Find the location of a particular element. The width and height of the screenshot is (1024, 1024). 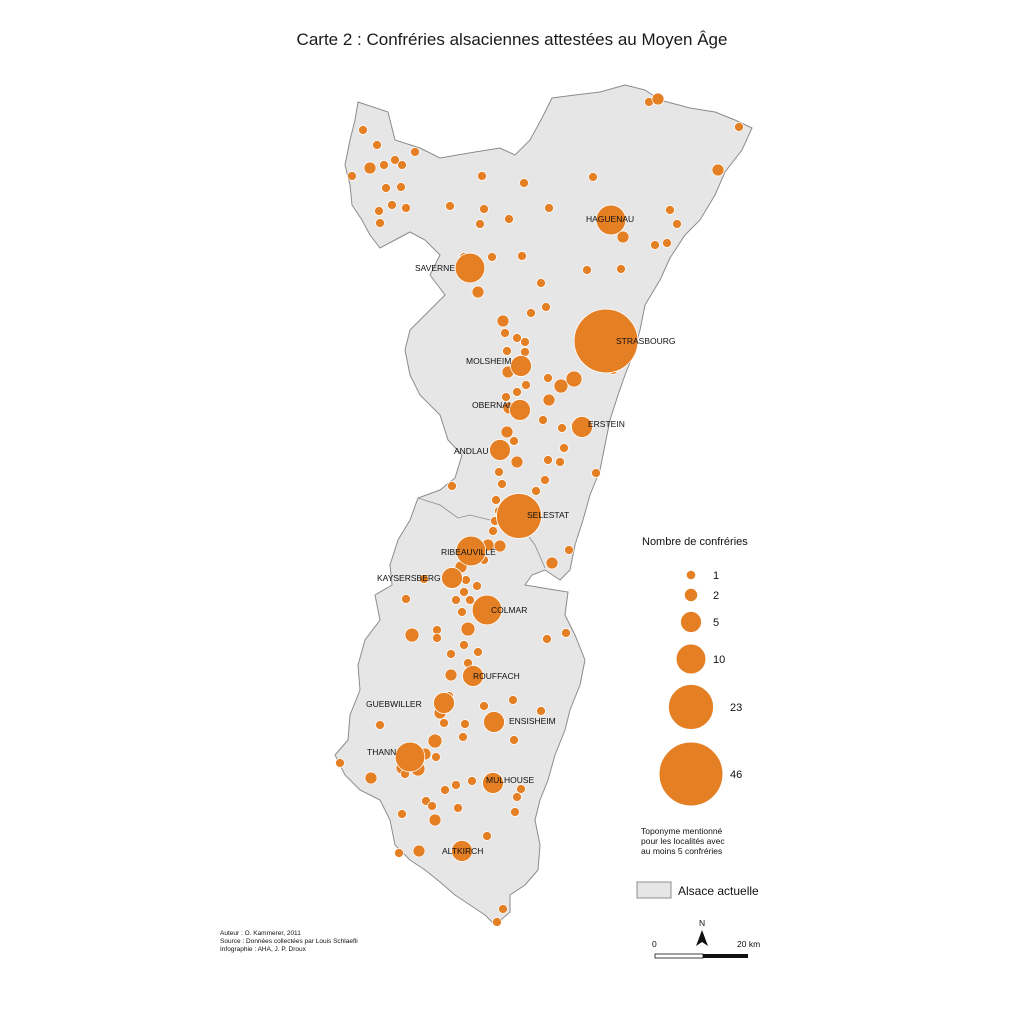

town-label: MOLSHEIM is located at coordinates (488, 361).